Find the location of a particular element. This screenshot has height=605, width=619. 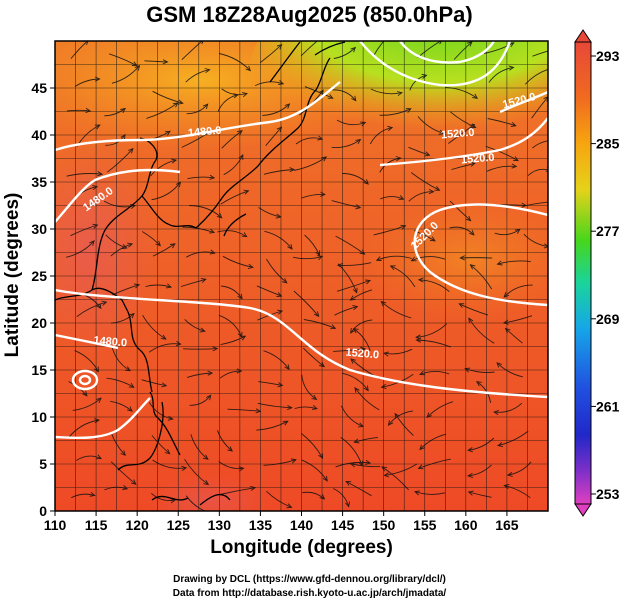

colorbar-label: 277 is located at coordinates (607, 231).